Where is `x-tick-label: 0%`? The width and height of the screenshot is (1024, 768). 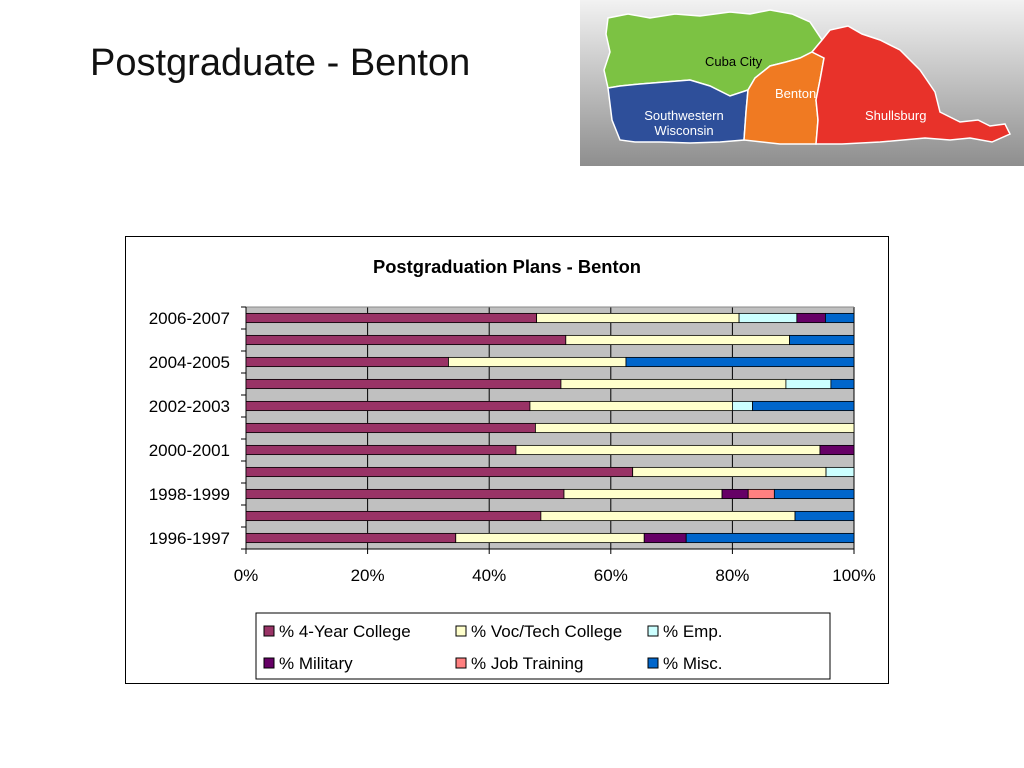 x-tick-label: 0% is located at coordinates (246, 575).